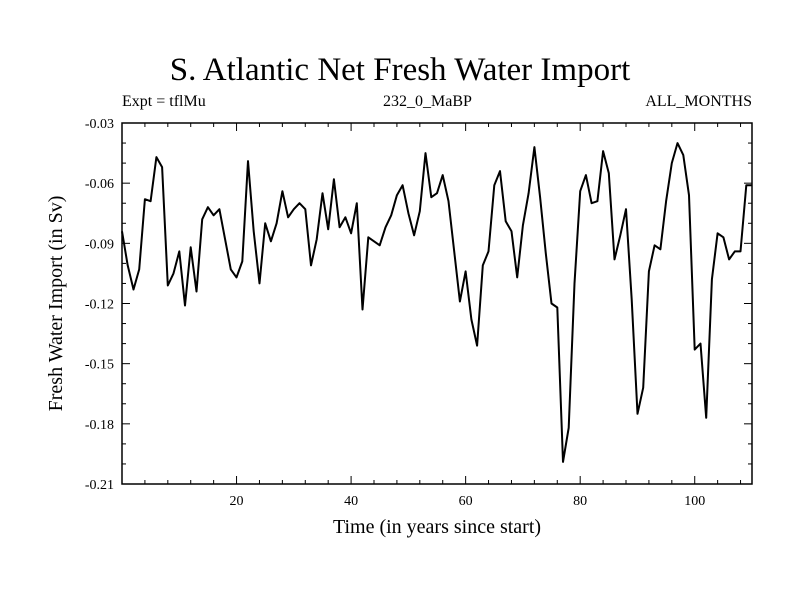 This screenshot has height=600, width=800. Describe the element at coordinates (237, 501) in the screenshot. I see `x-tick-label: 20` at that location.